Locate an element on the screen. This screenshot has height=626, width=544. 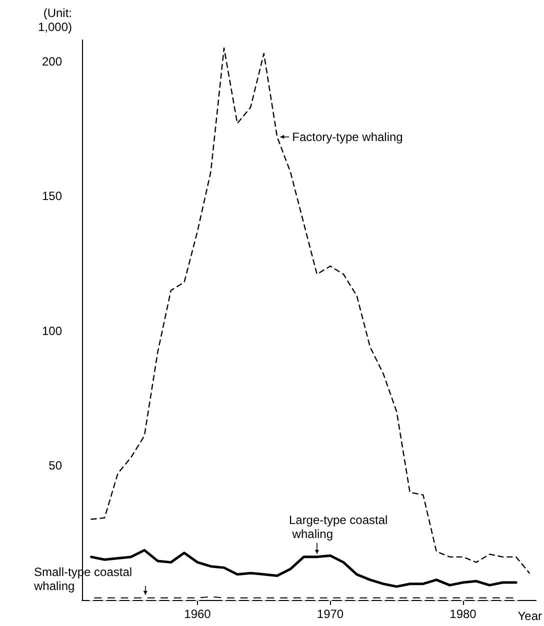
y-tick-label: 50 is located at coordinates (55, 465).